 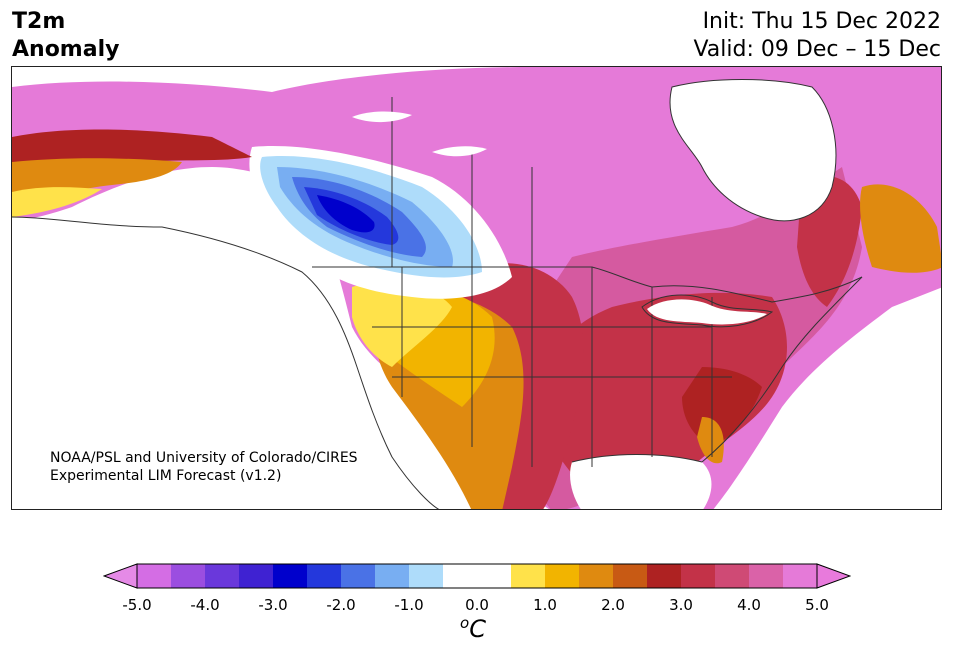 What do you see at coordinates (465, 623) in the screenshot?
I see `unit-degree: o` at bounding box center [465, 623].